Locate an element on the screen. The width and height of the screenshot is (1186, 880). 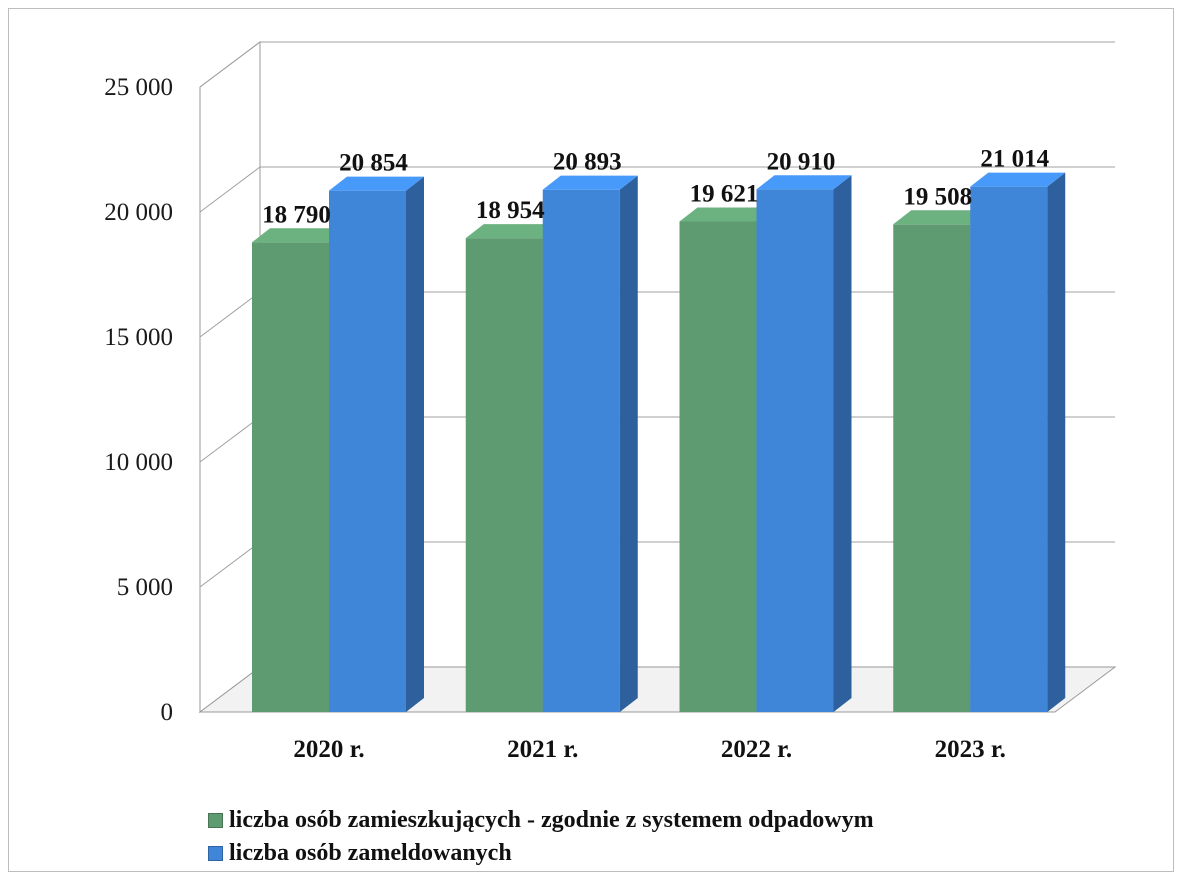
data-label: 19 508 is located at coordinates (937, 196).